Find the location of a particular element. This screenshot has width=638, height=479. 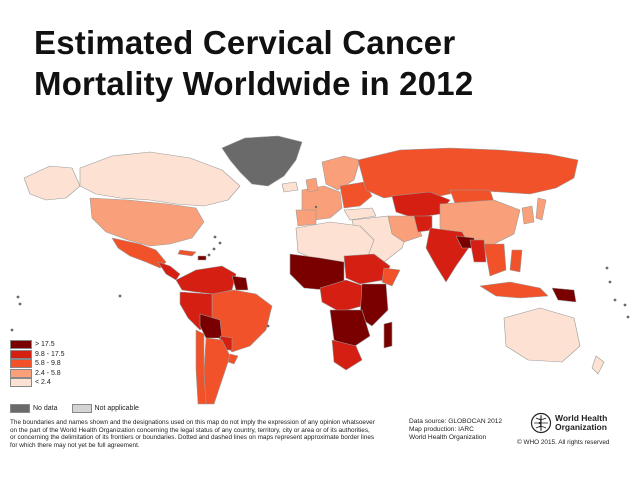

region-guianas is located at coordinates (240, 283).